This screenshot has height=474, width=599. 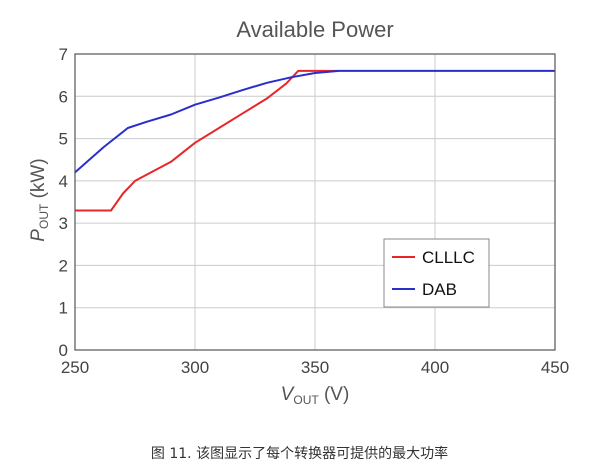 I want to click on y-tick-label-3: 3, so click(x=63, y=223).